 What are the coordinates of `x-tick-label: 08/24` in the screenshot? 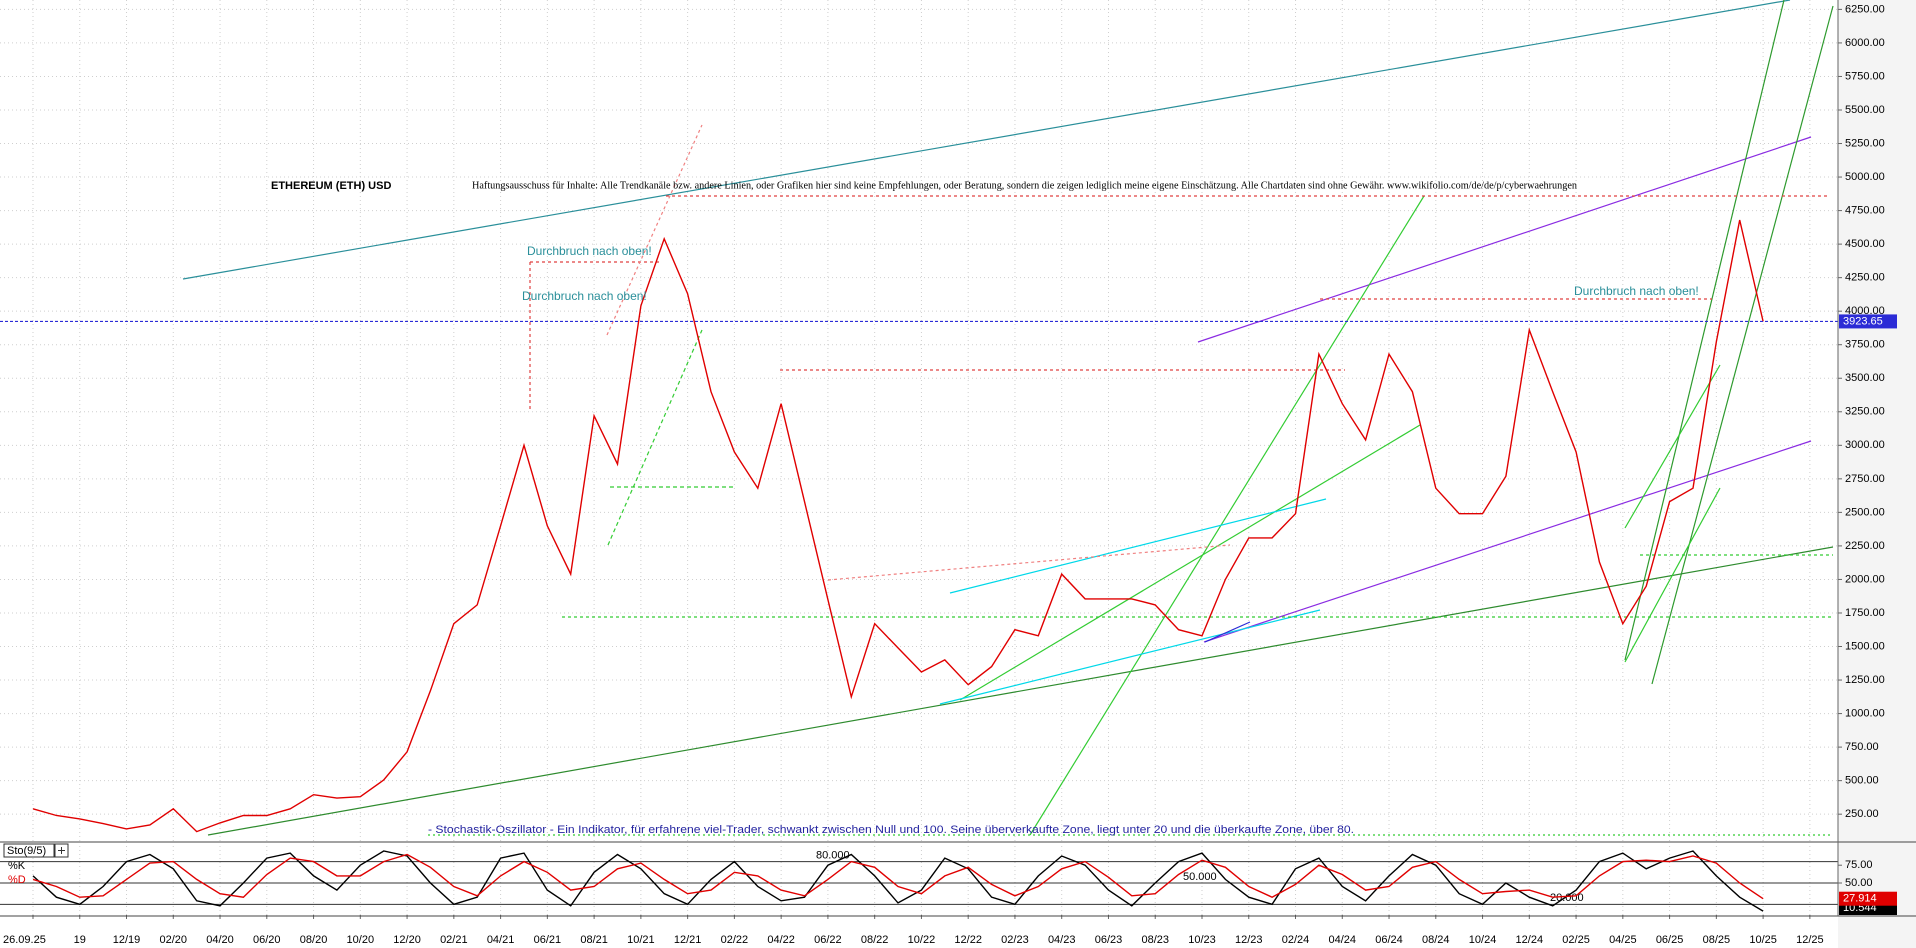 It's located at (1436, 940).